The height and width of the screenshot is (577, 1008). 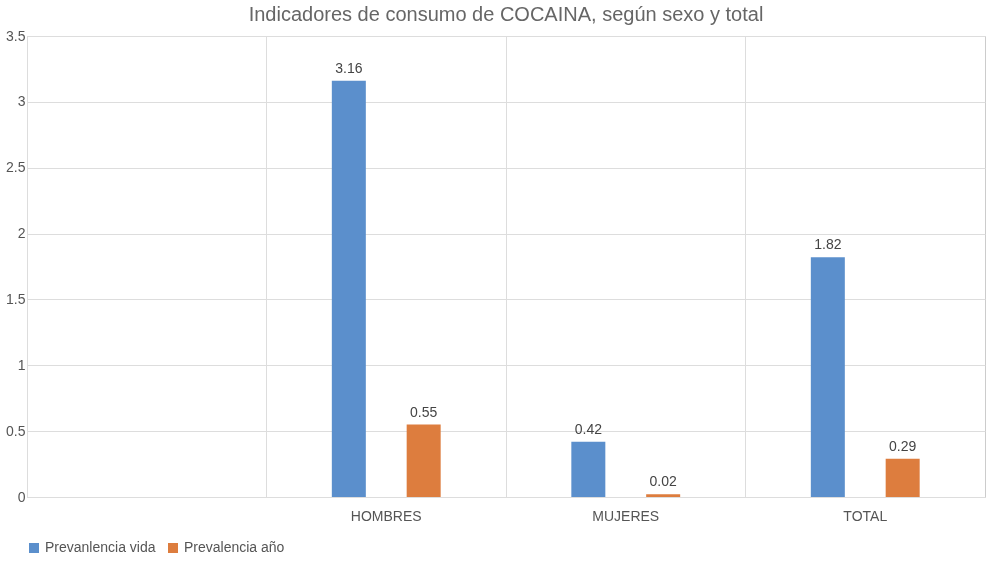 What do you see at coordinates (21, 101) in the screenshot?
I see `y-tick-label: 3` at bounding box center [21, 101].